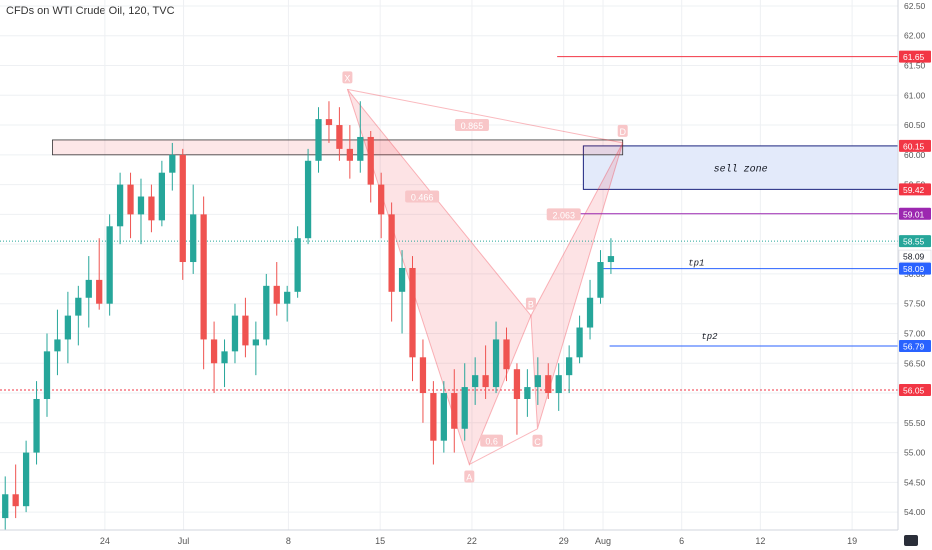  What do you see at coordinates (347, 78) in the screenshot?
I see `pattern-point-x: X` at bounding box center [347, 78].